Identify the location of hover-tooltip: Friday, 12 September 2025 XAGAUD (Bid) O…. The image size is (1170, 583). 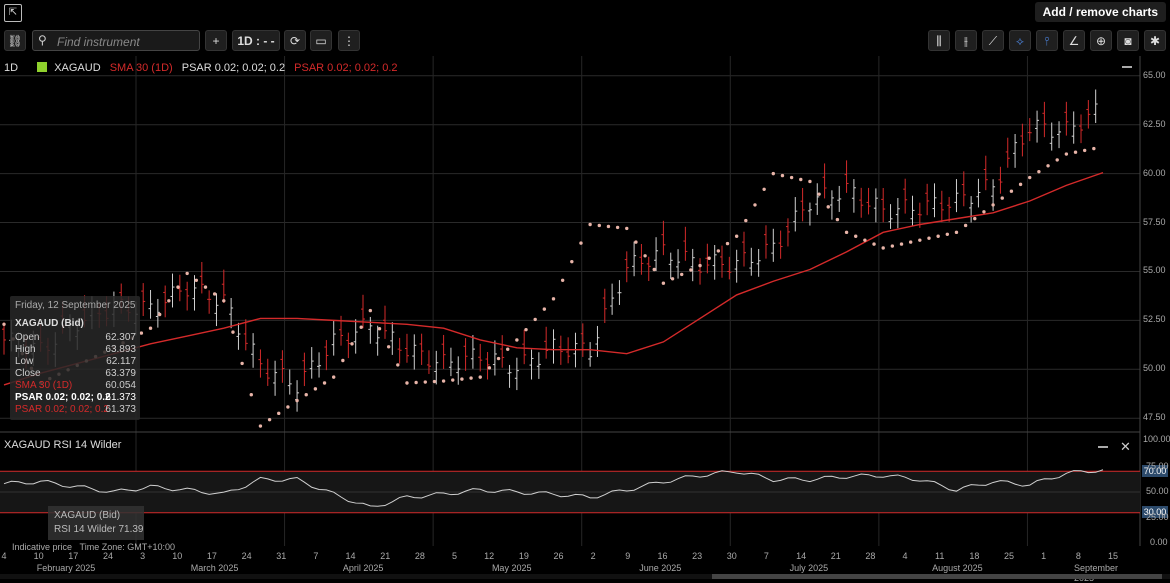
(75, 358).